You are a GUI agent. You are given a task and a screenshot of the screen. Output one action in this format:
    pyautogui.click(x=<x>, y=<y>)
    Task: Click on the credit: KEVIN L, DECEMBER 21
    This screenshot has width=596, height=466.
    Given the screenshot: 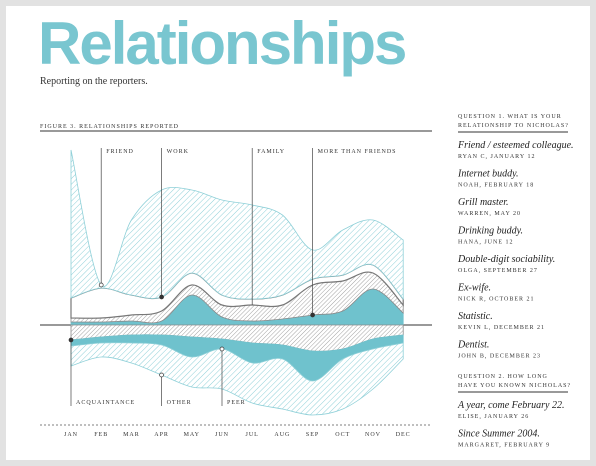 What is the action you would take?
    pyautogui.click(x=501, y=328)
    